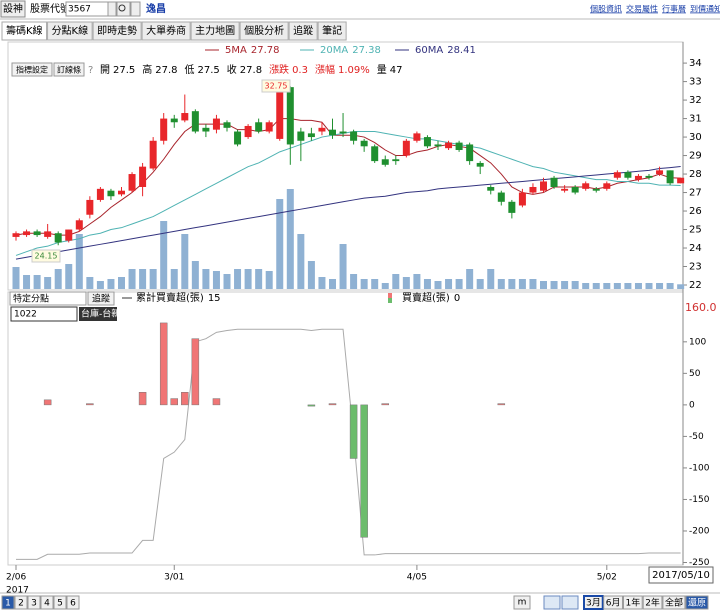 This screenshot has height=616, width=720. I want to click on tab-label: 籌碼K線, so click(24, 30).